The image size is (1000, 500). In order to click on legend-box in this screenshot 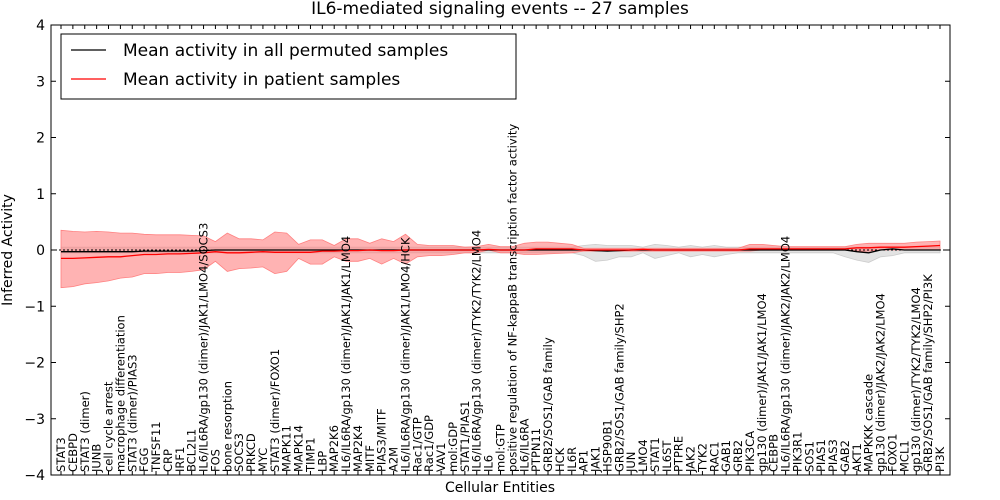, I will do `click(288, 66)`.